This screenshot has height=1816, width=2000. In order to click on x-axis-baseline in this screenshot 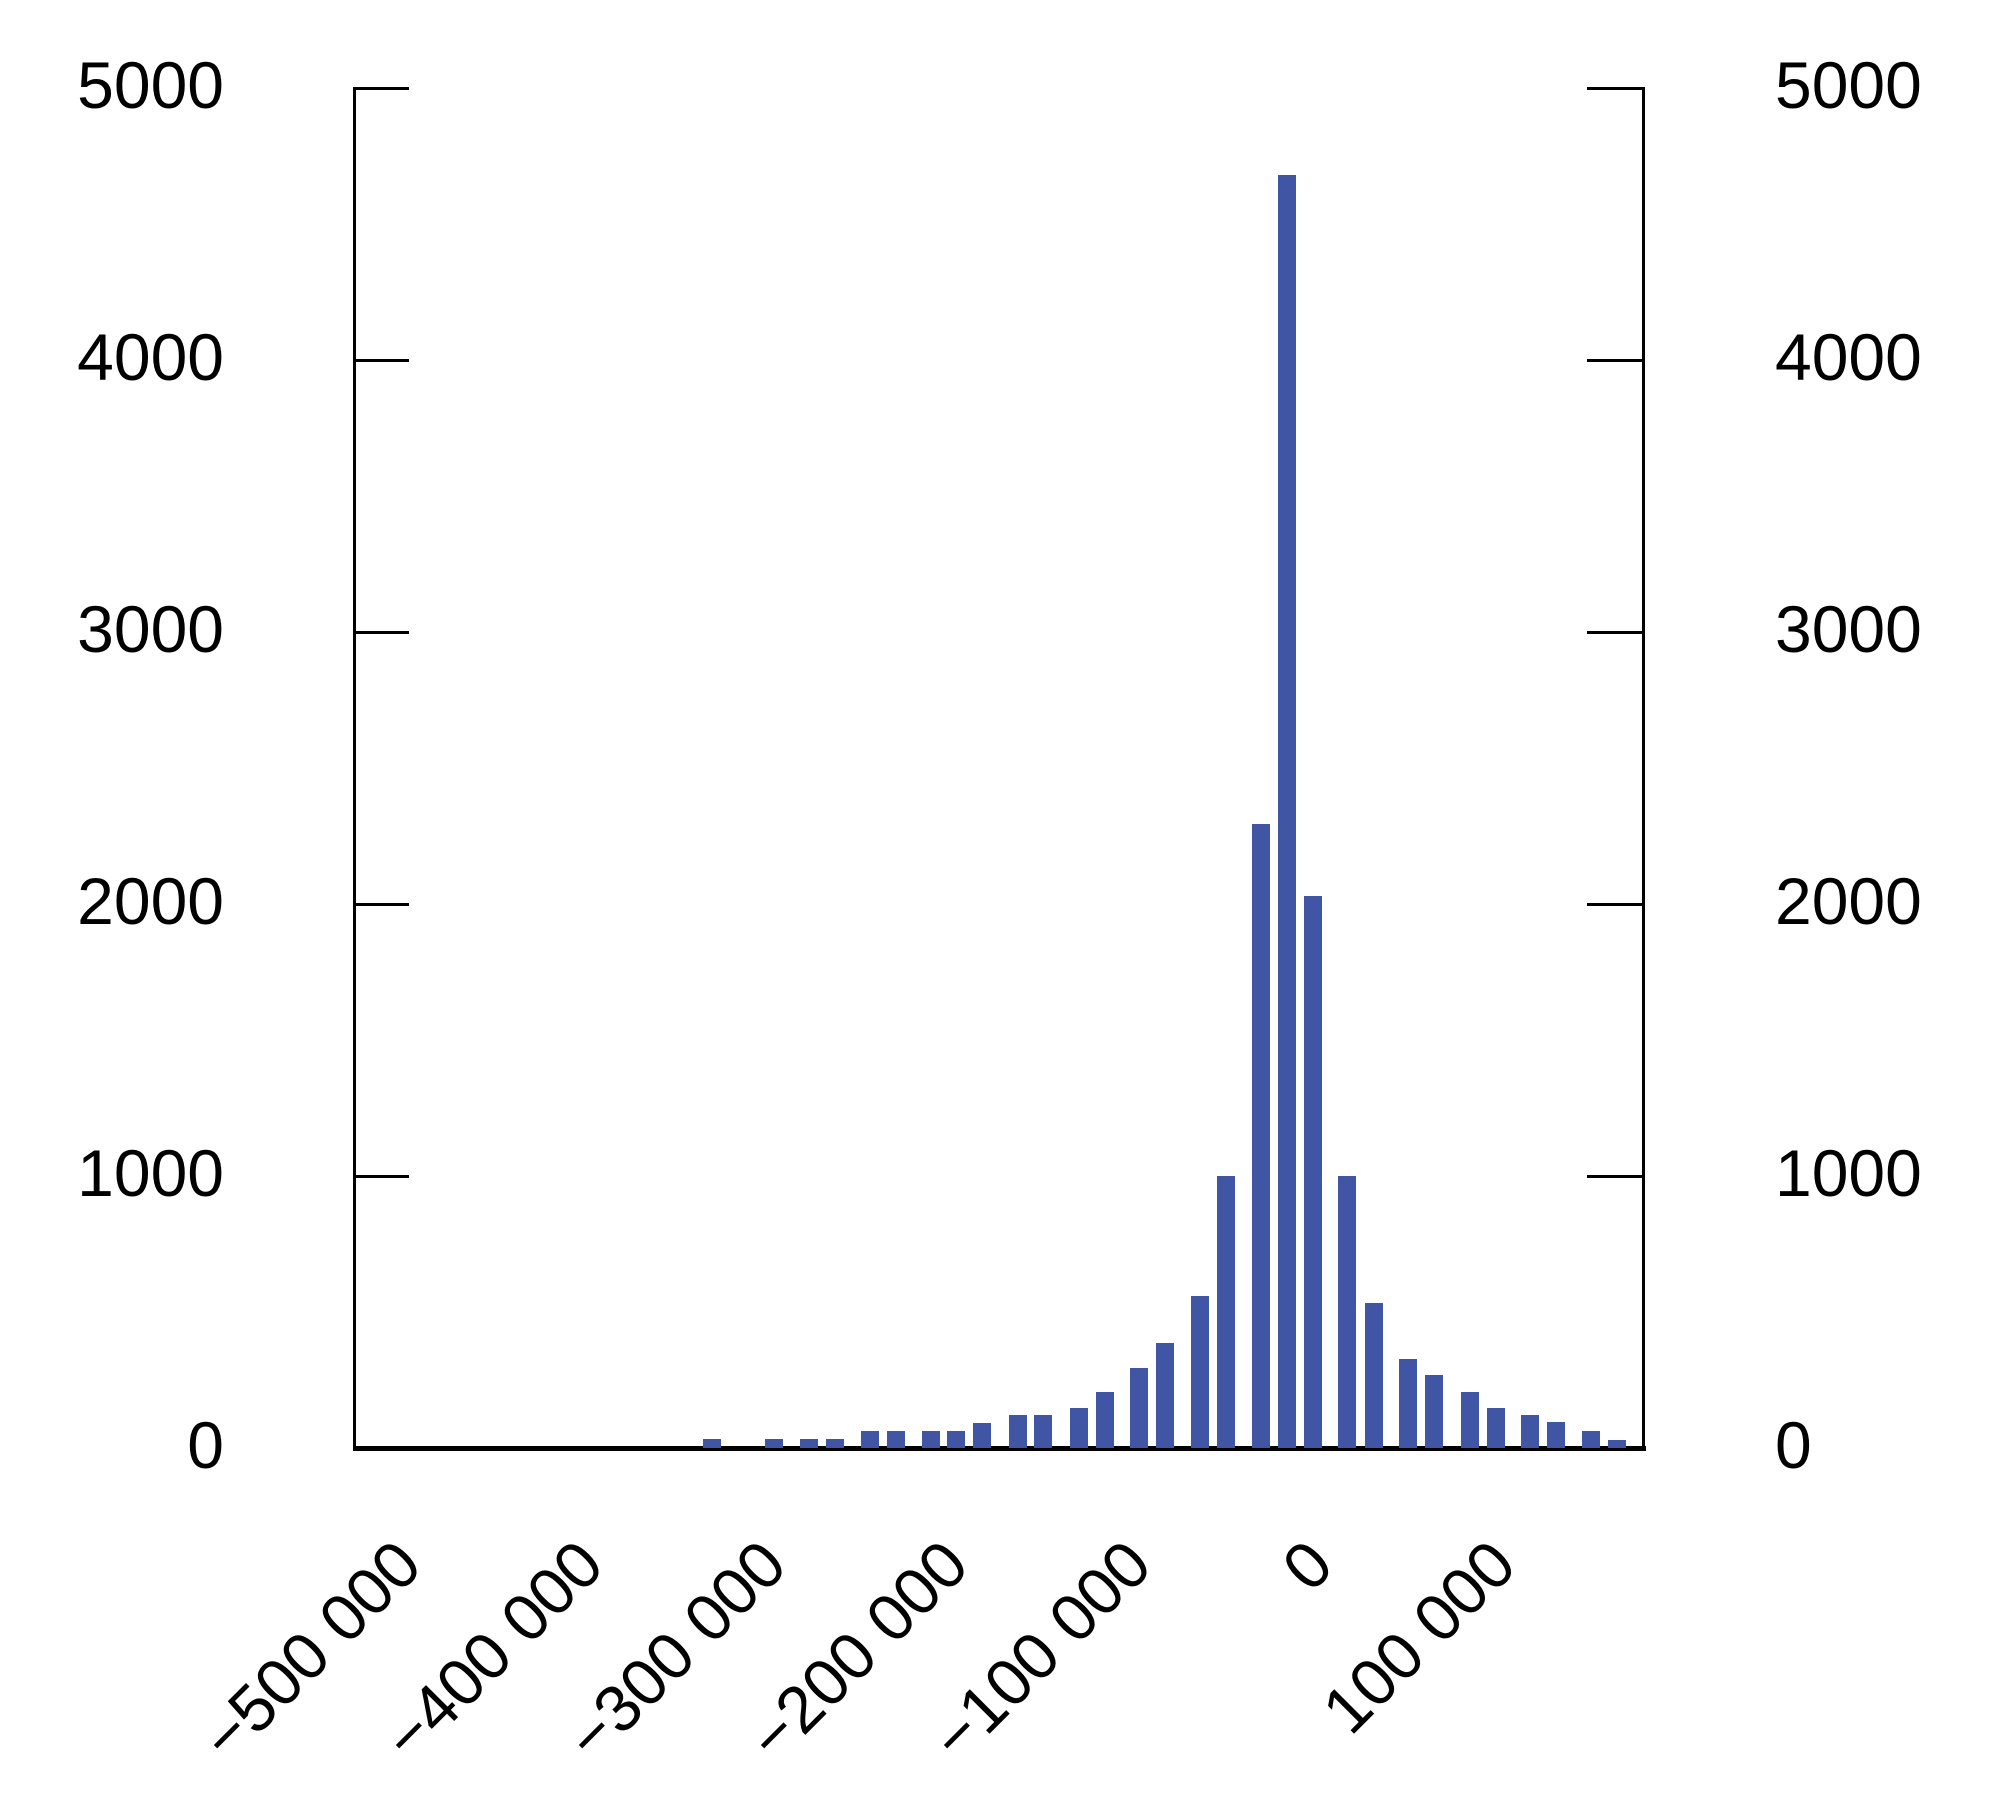, I will do `click(999, 1448)`.